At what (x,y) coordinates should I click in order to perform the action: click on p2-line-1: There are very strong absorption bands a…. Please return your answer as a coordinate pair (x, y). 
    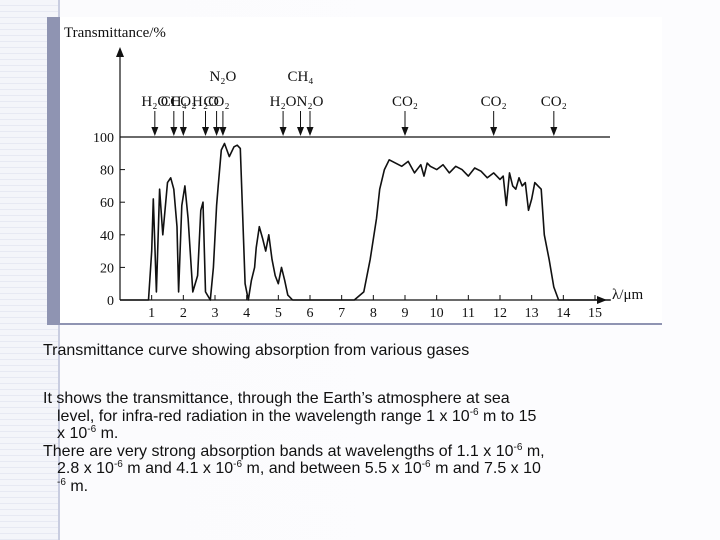
    Looking at the image, I should click on (294, 450).